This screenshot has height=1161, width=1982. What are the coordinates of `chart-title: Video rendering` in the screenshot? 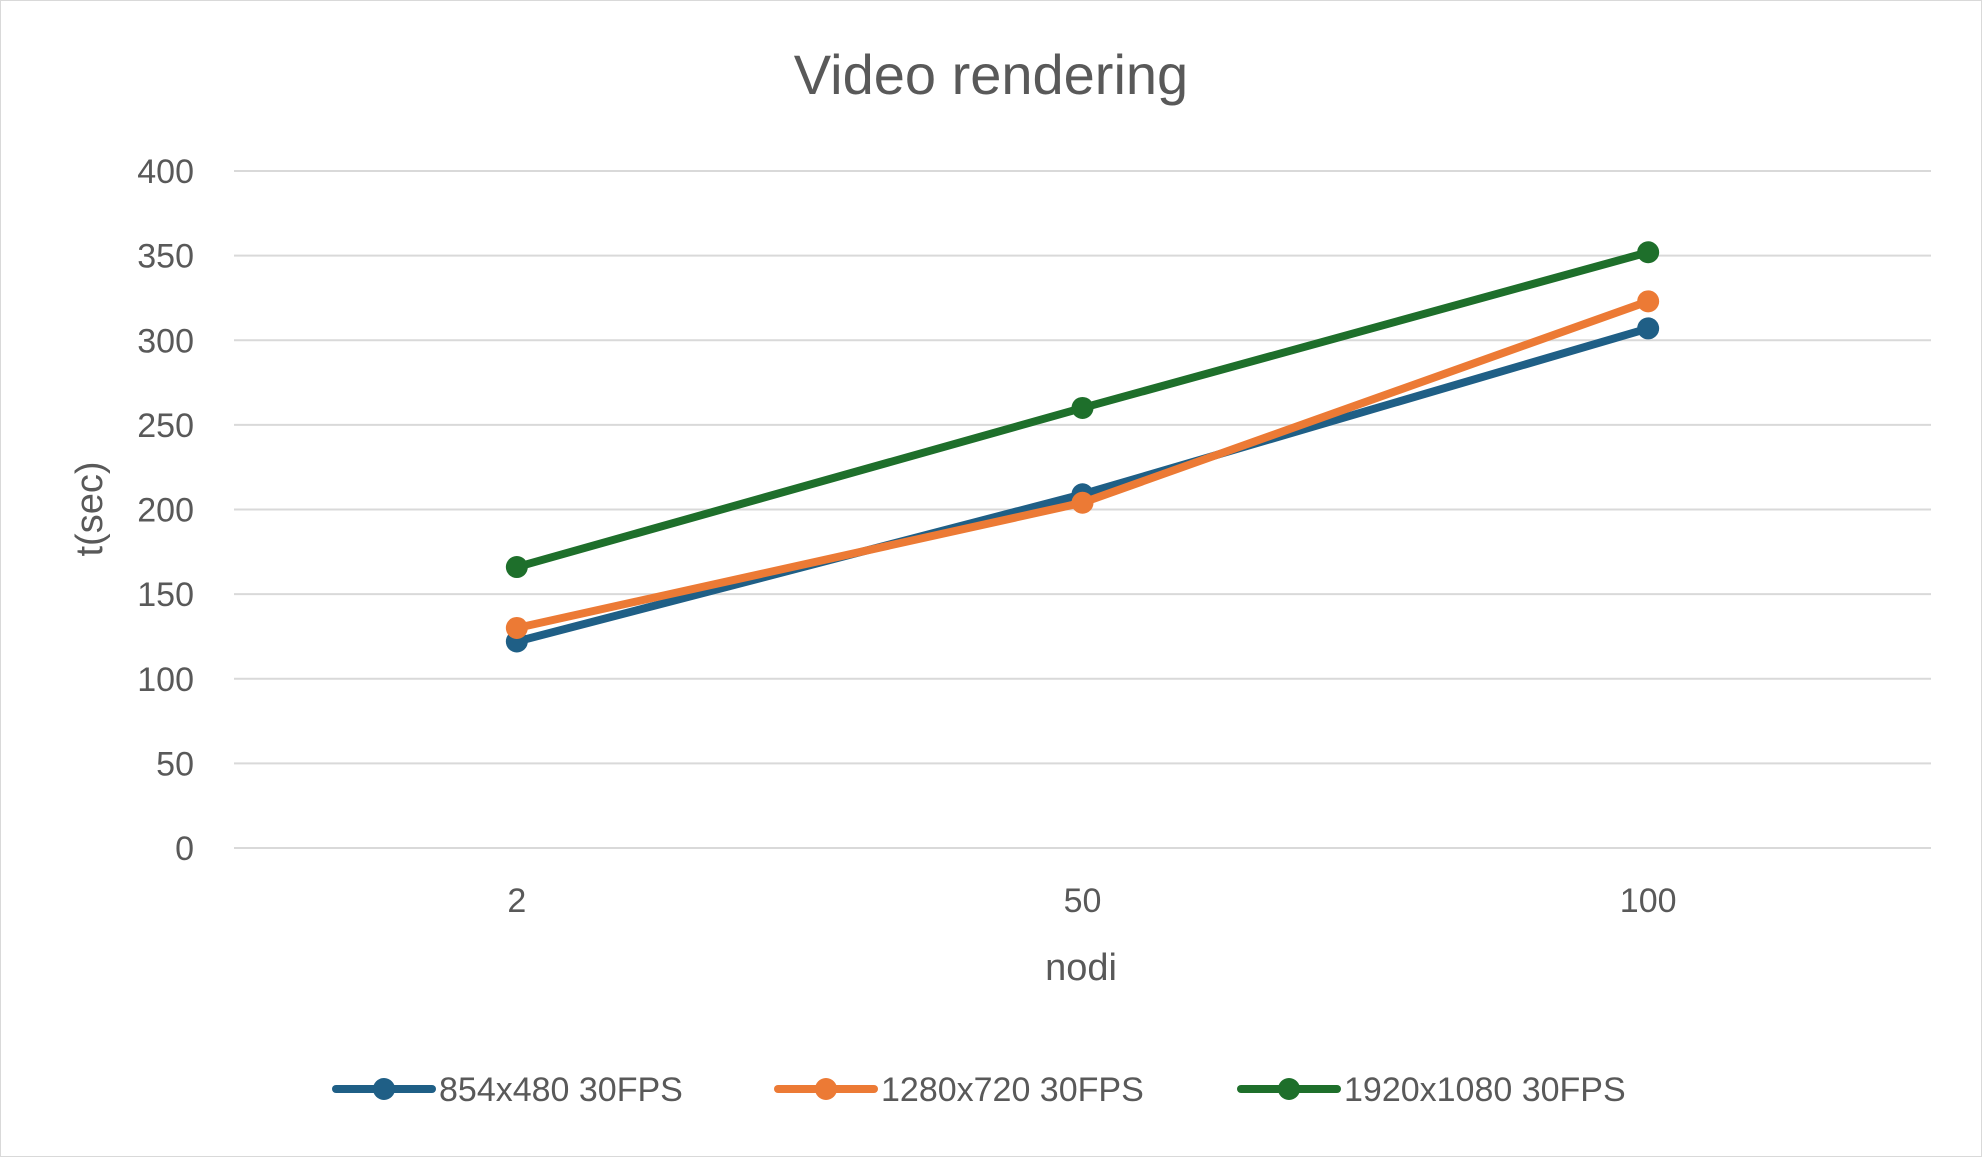 It's located at (991, 74).